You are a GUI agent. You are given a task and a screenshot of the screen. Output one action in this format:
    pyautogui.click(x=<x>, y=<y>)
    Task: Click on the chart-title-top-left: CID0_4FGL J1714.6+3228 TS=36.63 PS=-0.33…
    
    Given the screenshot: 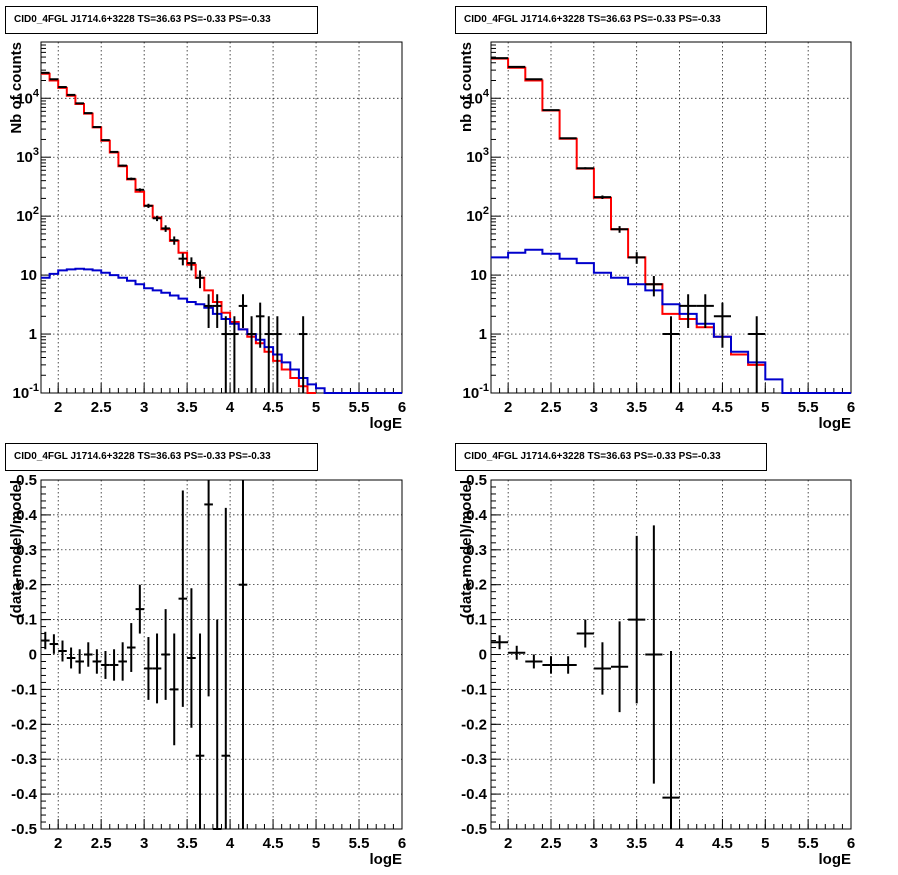 What is the action you would take?
    pyautogui.click(x=161, y=20)
    